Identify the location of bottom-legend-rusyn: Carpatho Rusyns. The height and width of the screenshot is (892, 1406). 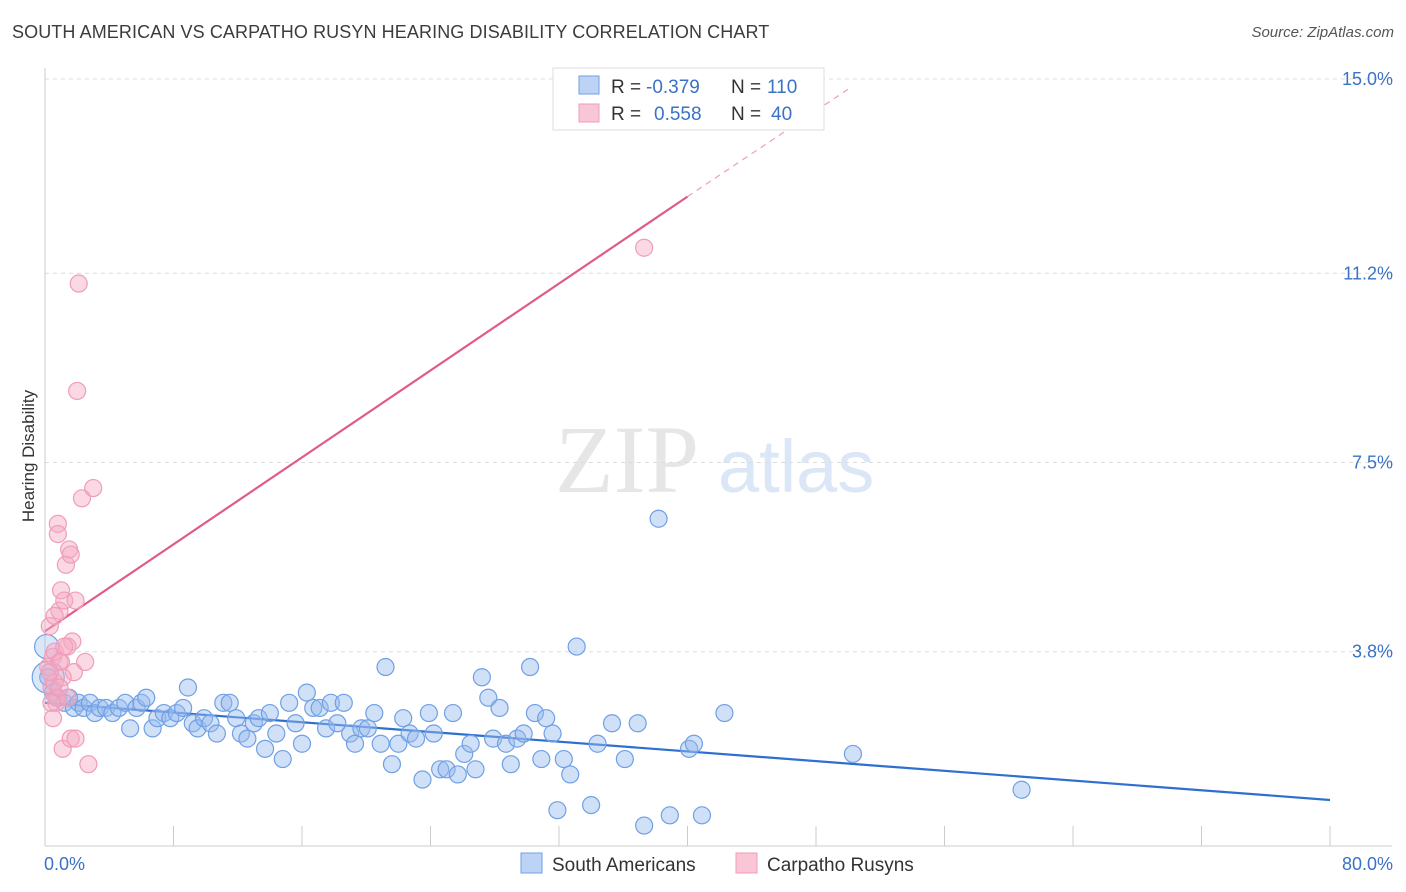
(840, 865).